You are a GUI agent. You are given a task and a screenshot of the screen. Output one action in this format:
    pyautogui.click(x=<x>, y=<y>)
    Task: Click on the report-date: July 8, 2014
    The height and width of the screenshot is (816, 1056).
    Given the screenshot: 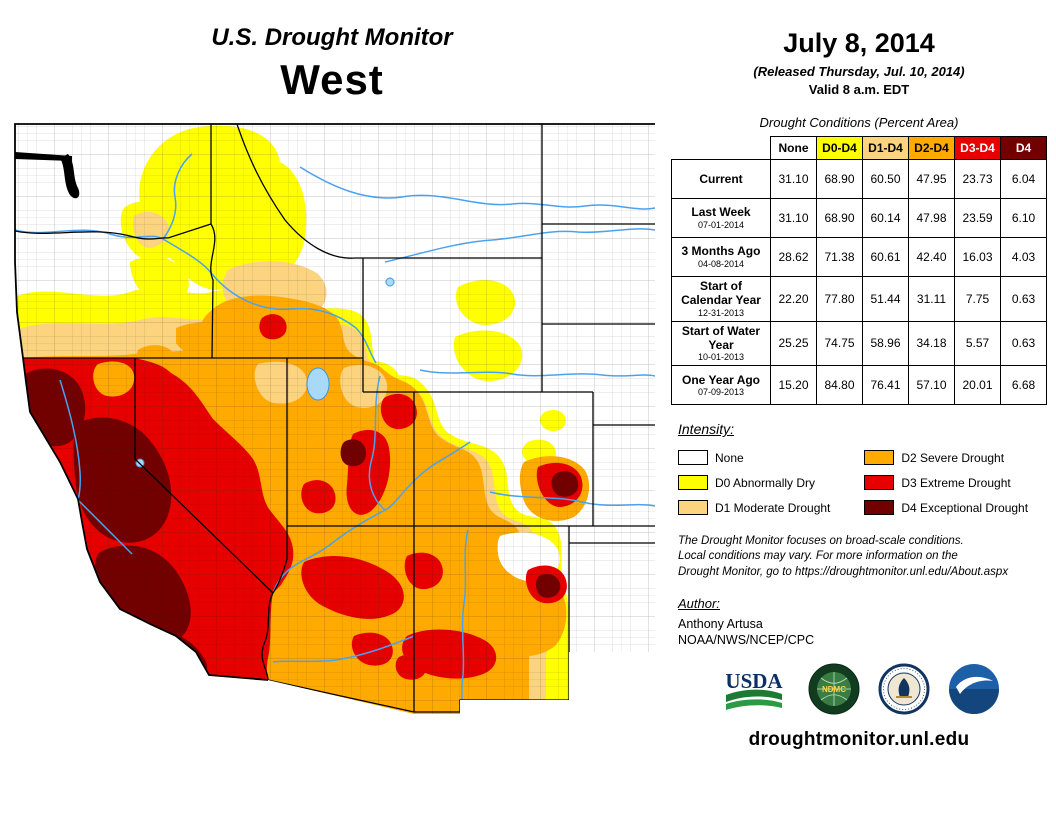 What is the action you would take?
    pyautogui.click(x=859, y=43)
    